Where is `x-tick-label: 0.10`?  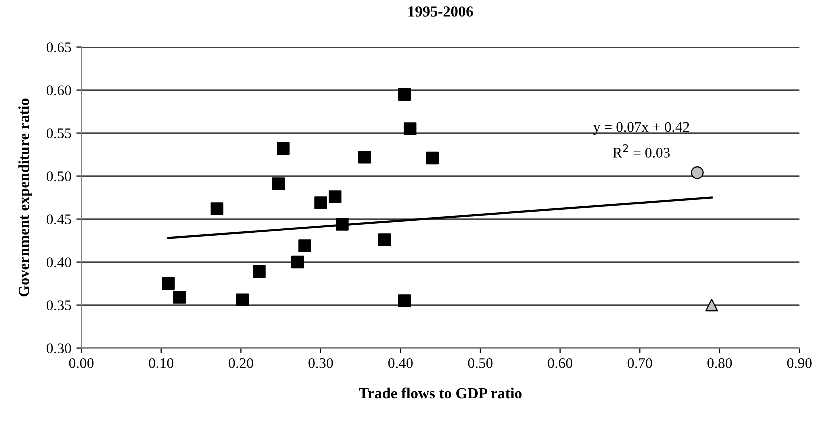
x-tick-label: 0.10 is located at coordinates (161, 363).